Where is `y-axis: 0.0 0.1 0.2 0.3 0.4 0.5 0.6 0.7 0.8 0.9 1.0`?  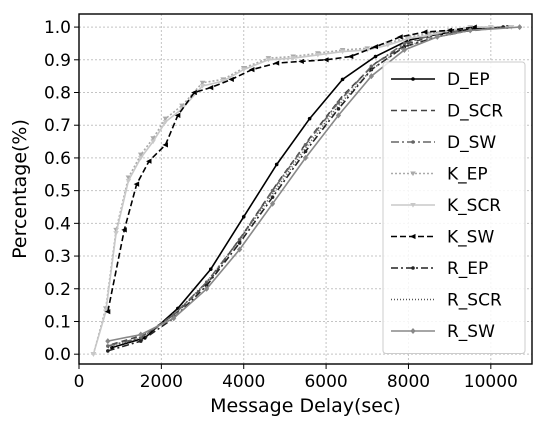 y-axis: 0.0 0.1 0.2 0.3 0.4 0.5 0.6 0.7 0.8 0.9 1.0 is located at coordinates (61, 191).